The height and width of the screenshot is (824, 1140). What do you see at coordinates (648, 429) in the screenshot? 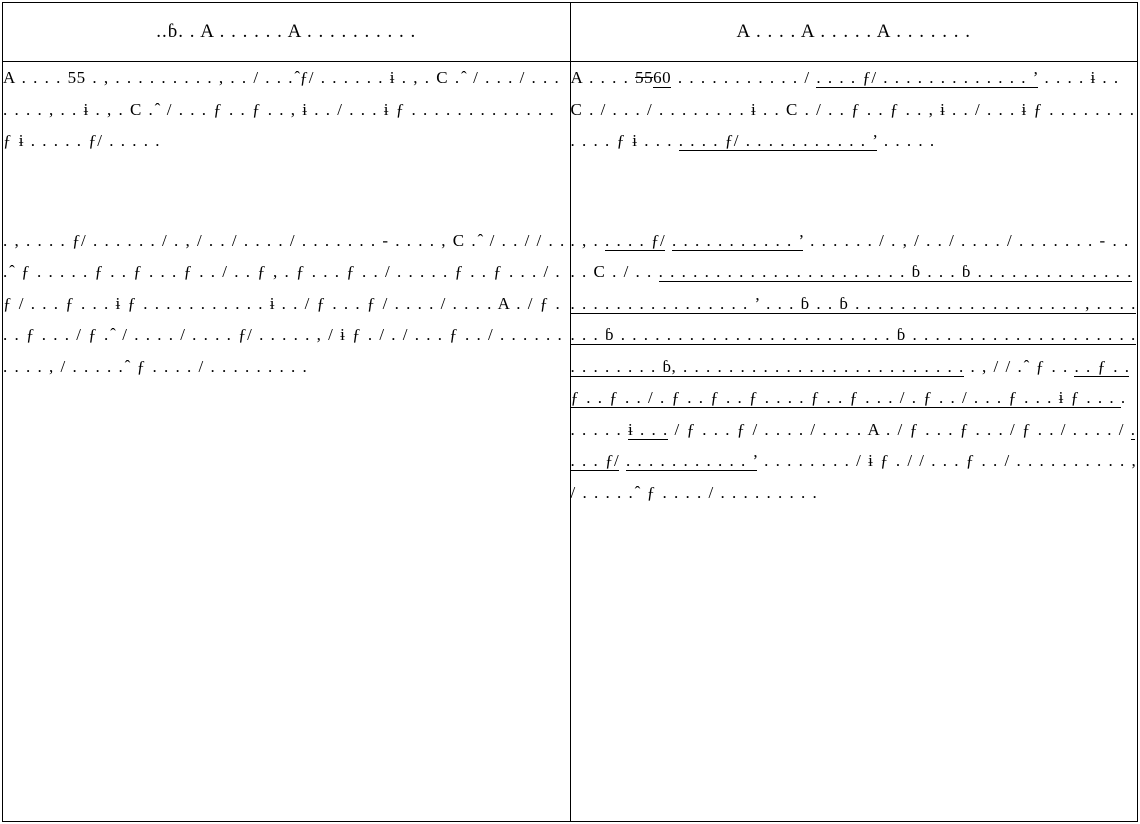
I see `inserted-text: ɨ . . .` at bounding box center [648, 429].